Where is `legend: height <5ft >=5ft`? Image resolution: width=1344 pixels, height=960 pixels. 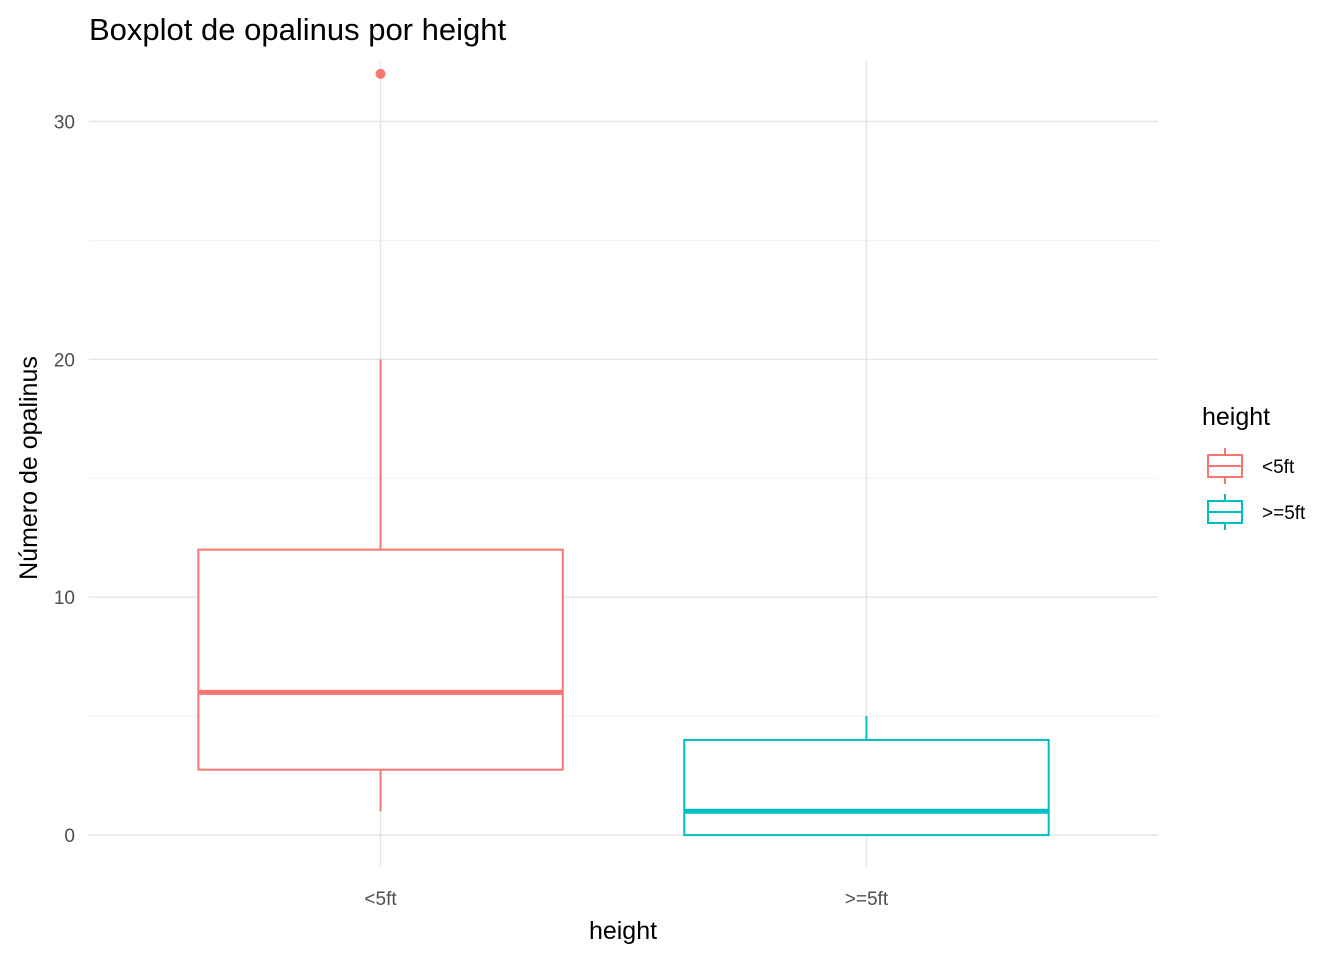 legend: height <5ft >=5ft is located at coordinates (1254, 466).